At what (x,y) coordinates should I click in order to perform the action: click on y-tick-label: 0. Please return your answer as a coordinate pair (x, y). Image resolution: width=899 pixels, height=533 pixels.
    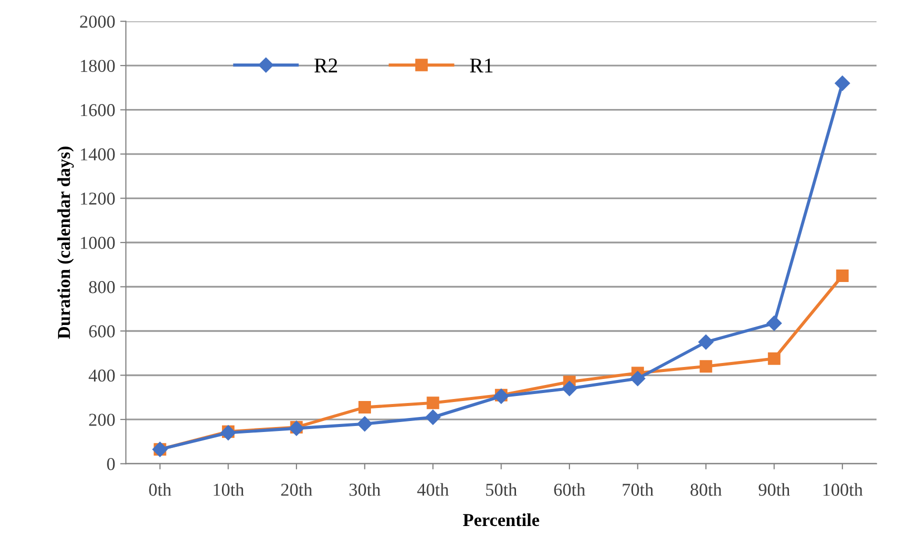
    Looking at the image, I should click on (111, 464).